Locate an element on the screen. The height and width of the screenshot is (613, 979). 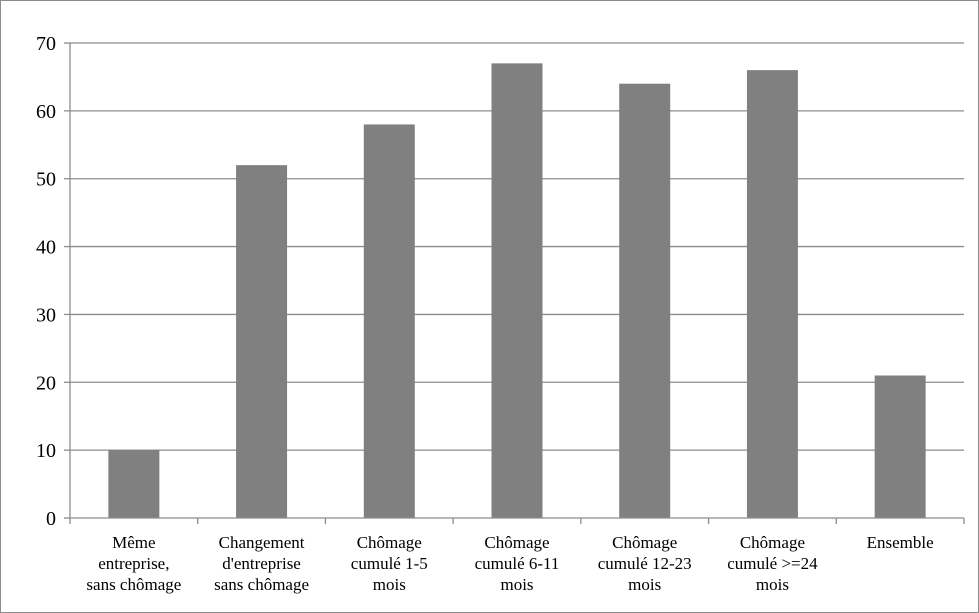
x-category-label: Changement d'entreprise sans chômage is located at coordinates (261, 563).